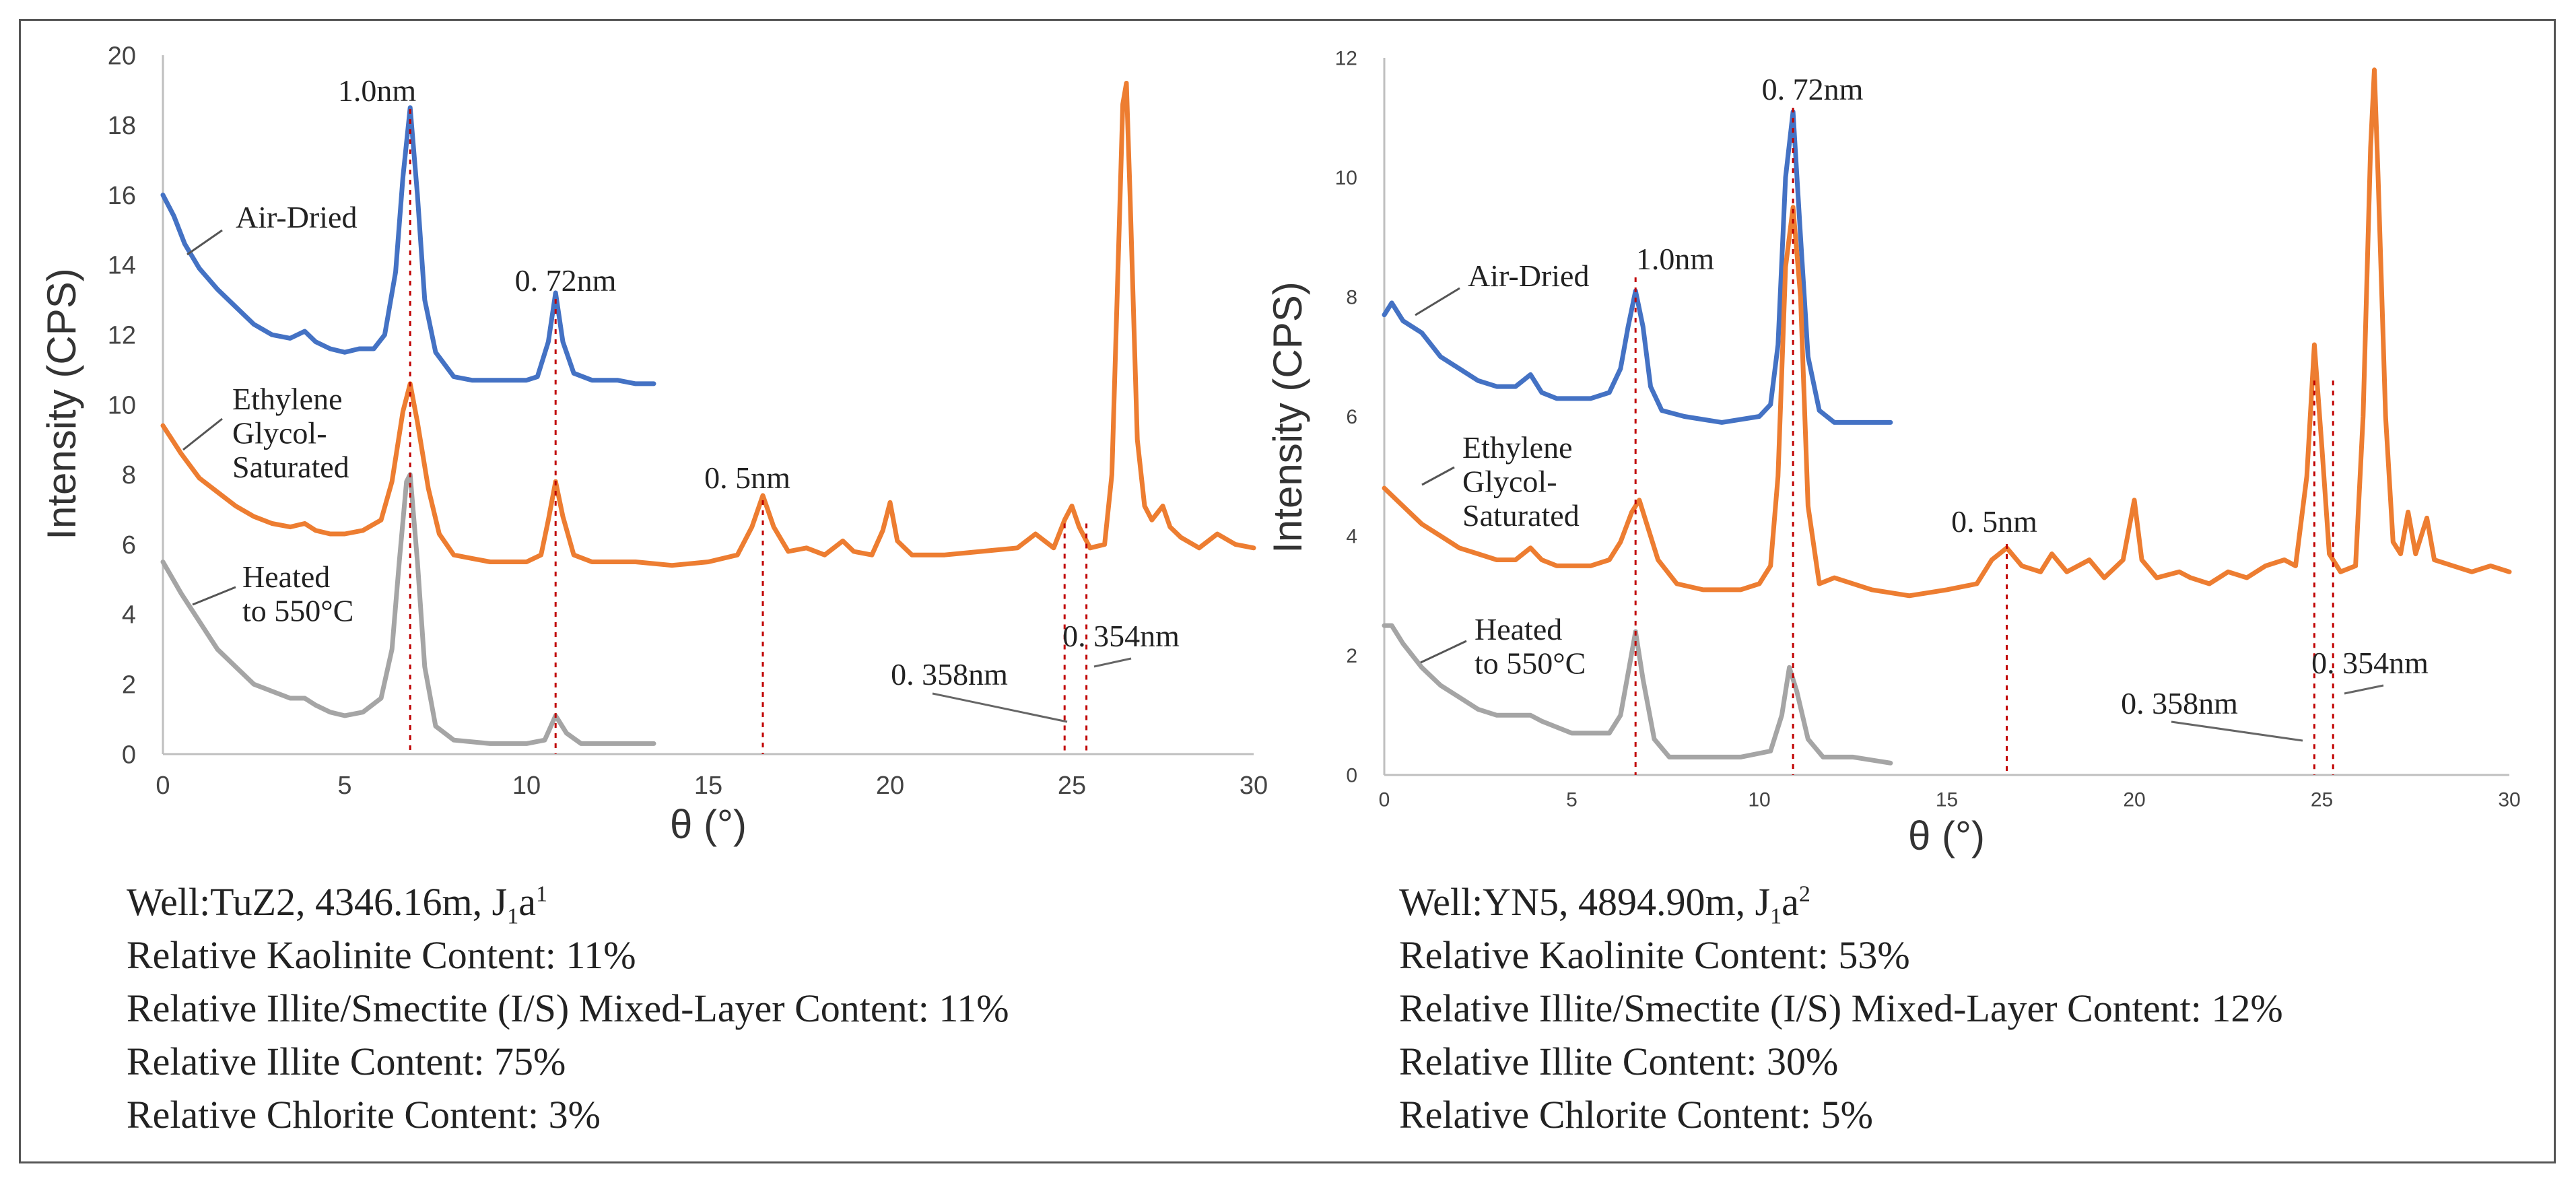 Image resolution: width=2576 pixels, height=1183 pixels. I want to click on chart1-y-tick-label: 6, so click(129, 545).